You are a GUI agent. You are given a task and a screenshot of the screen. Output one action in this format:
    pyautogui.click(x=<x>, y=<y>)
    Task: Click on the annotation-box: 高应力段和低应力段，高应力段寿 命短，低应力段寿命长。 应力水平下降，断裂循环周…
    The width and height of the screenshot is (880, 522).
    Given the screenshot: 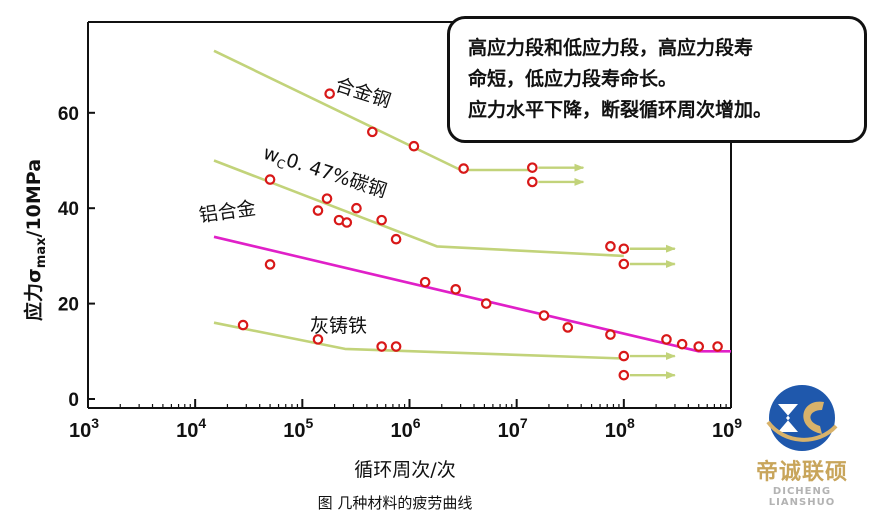 What is the action you would take?
    pyautogui.click(x=657, y=79)
    